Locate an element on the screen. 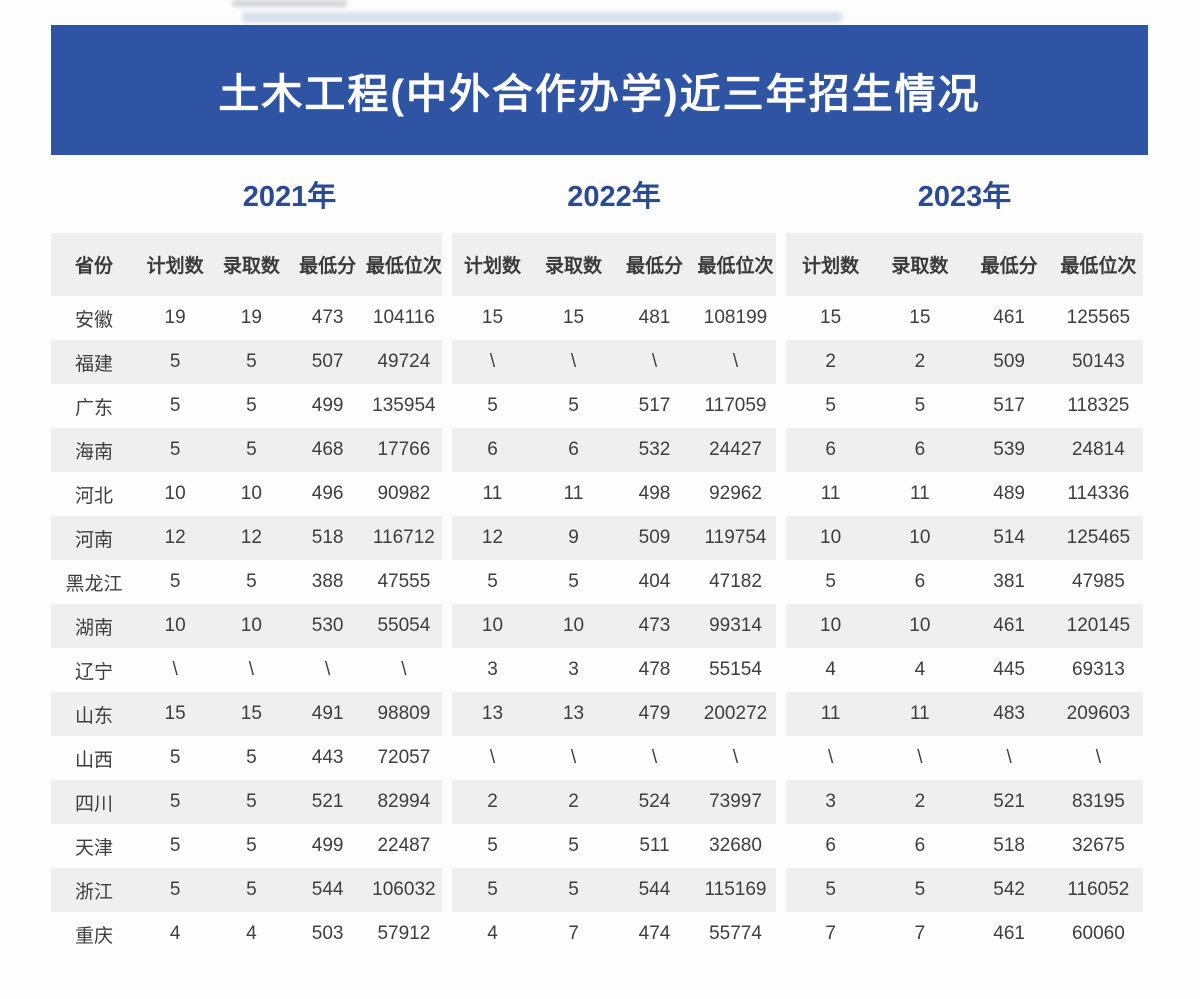  cell-admitted: 7 is located at coordinates (920, 933).